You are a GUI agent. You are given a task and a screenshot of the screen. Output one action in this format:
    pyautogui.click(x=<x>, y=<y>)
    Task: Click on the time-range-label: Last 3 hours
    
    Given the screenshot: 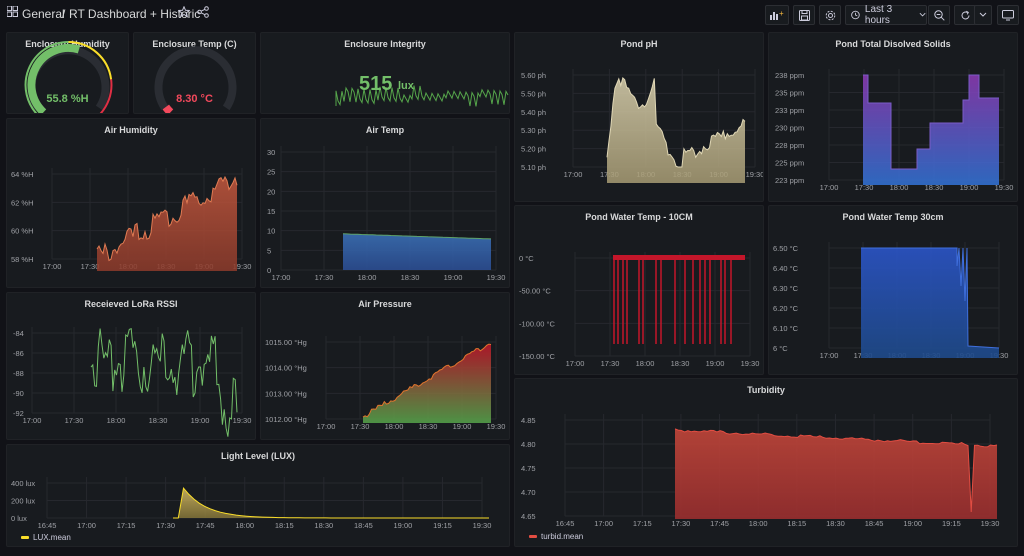 What is the action you would take?
    pyautogui.click(x=878, y=15)
    